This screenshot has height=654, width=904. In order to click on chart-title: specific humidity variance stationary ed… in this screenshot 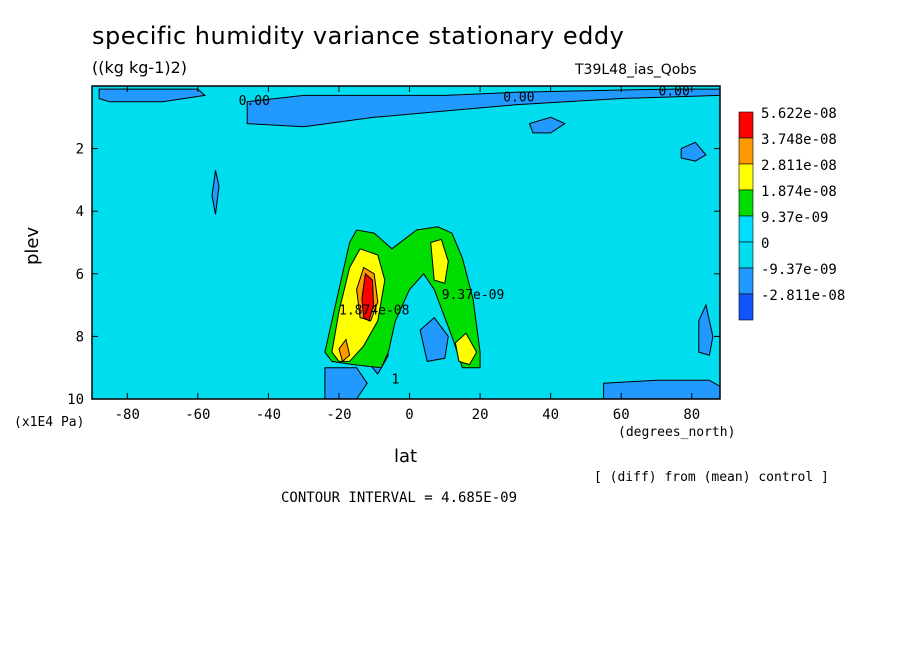, I will do `click(358, 36)`.